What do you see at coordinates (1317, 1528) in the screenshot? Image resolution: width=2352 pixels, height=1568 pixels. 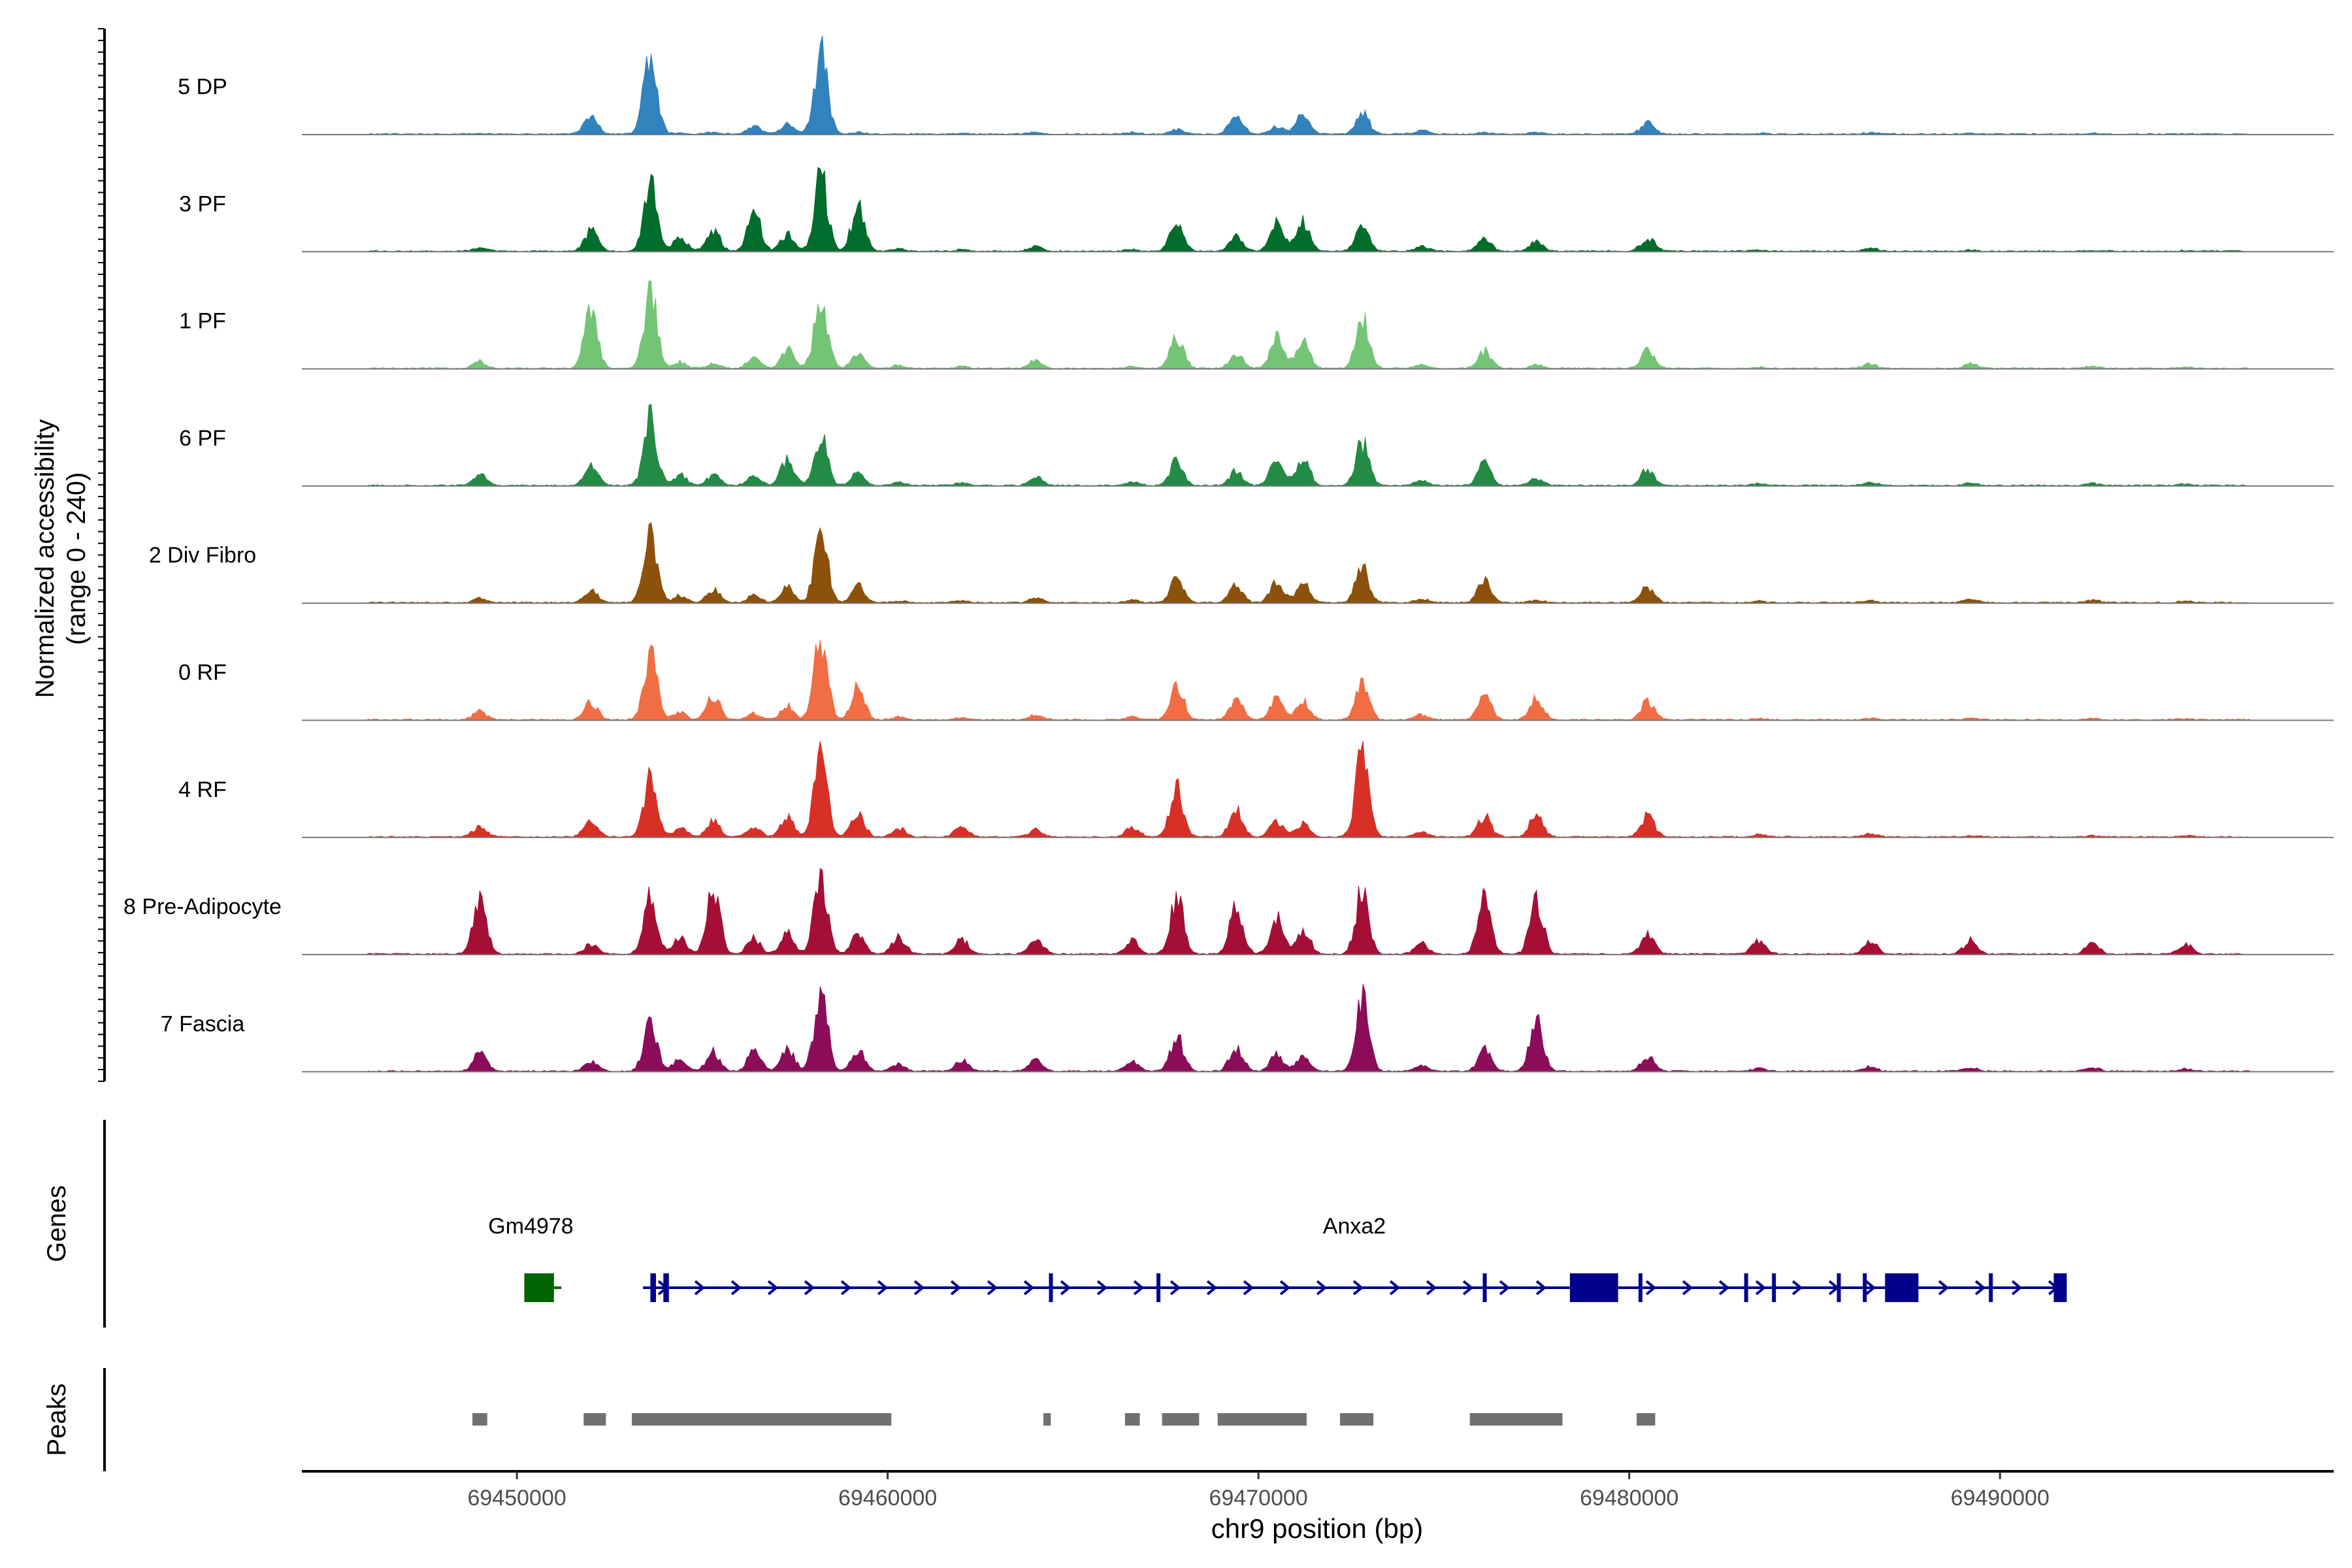 I see `x-axis-title: chr9 position (bp)` at bounding box center [1317, 1528].